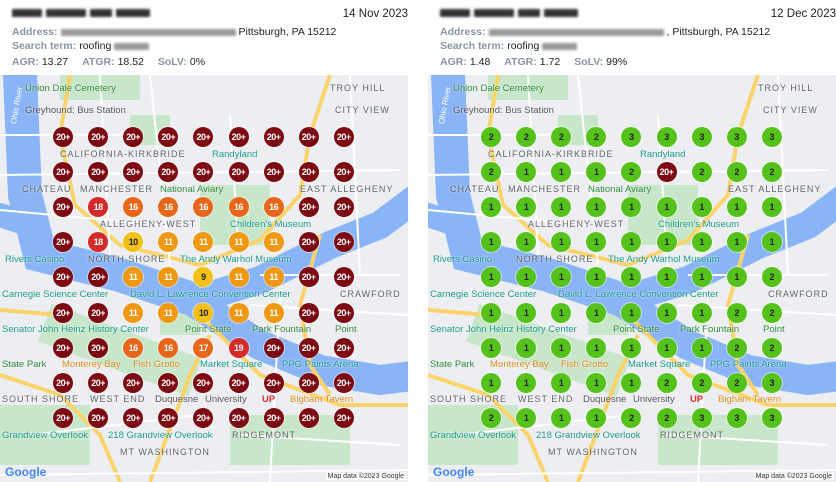  What do you see at coordinates (98, 242) in the screenshot?
I see `rank-marker: 18` at bounding box center [98, 242].